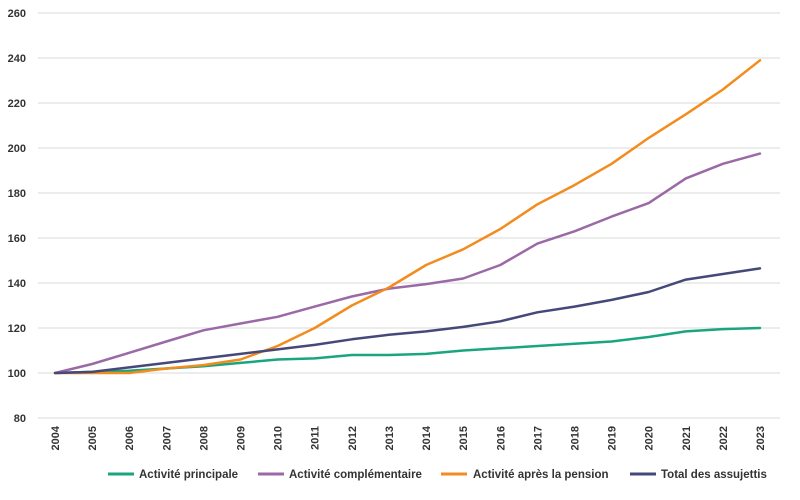 Image resolution: width=800 pixels, height=500 pixels. I want to click on y-tick-label-180: 180, so click(17, 194).